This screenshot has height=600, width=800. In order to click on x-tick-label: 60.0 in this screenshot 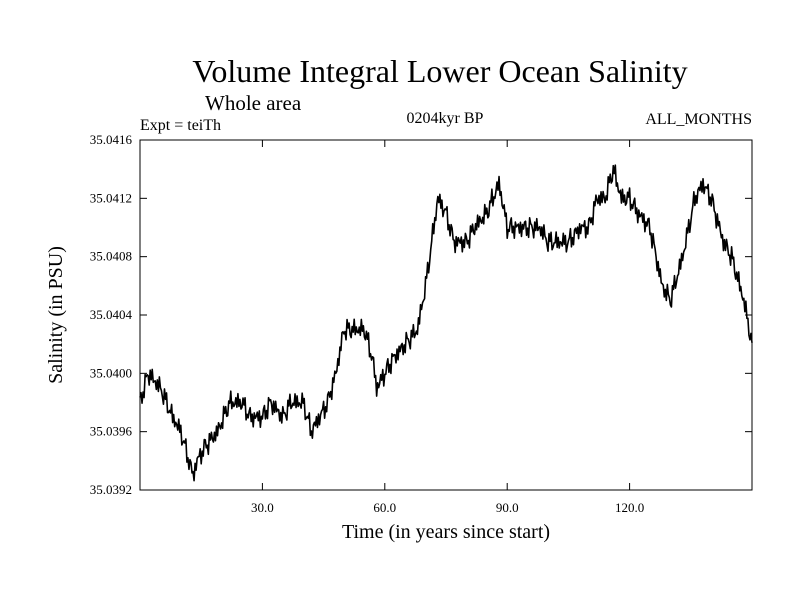, I will do `click(384, 507)`.